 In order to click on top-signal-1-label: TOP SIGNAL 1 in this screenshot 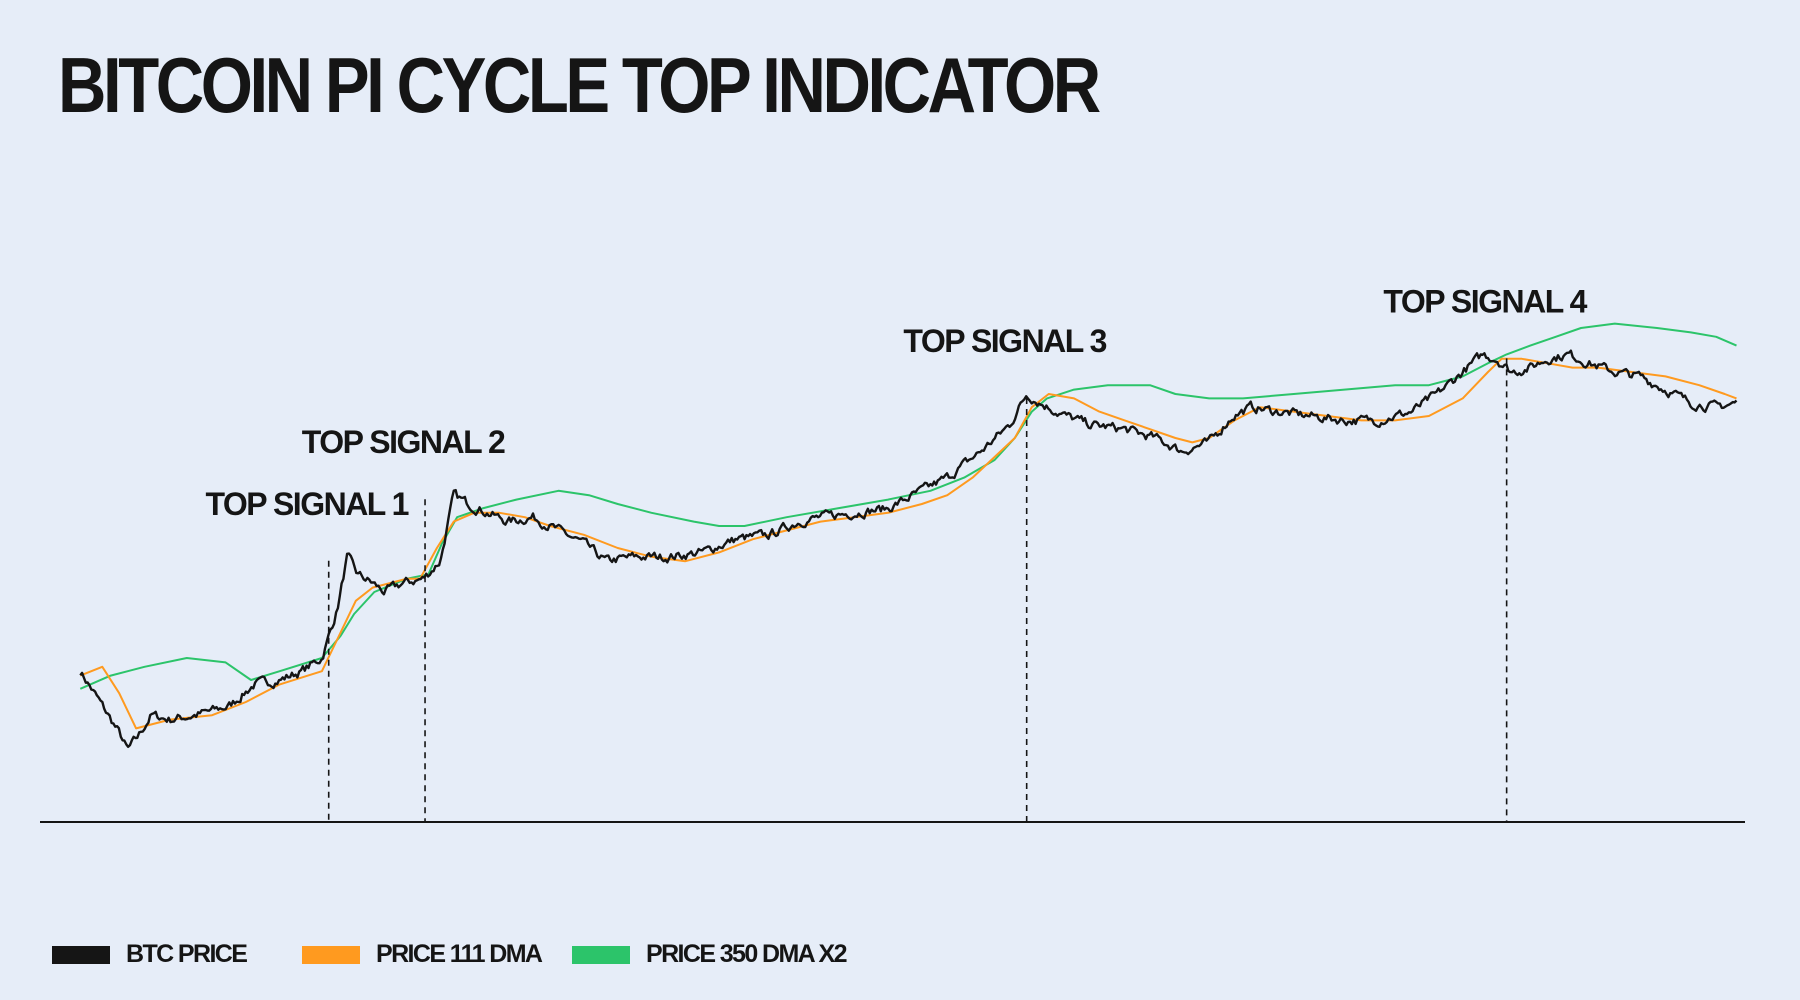, I will do `click(306, 504)`.